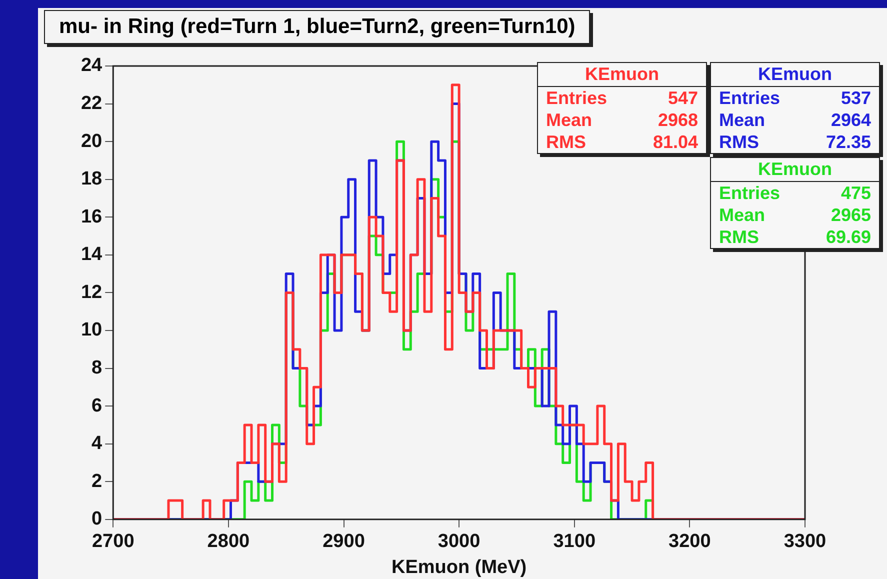 Image resolution: width=887 pixels, height=579 pixels. What do you see at coordinates (343, 541) in the screenshot?
I see `x-tick-label: 2900` at bounding box center [343, 541].